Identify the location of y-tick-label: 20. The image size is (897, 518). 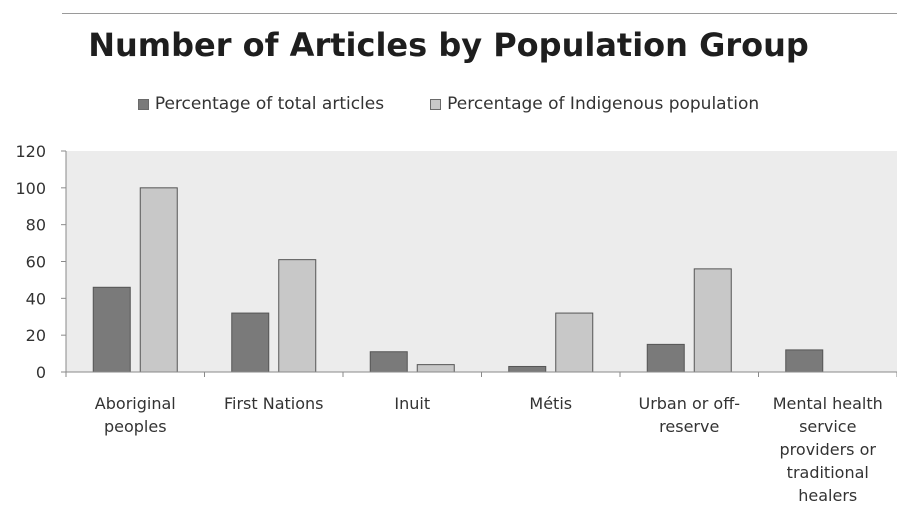
(36, 335).